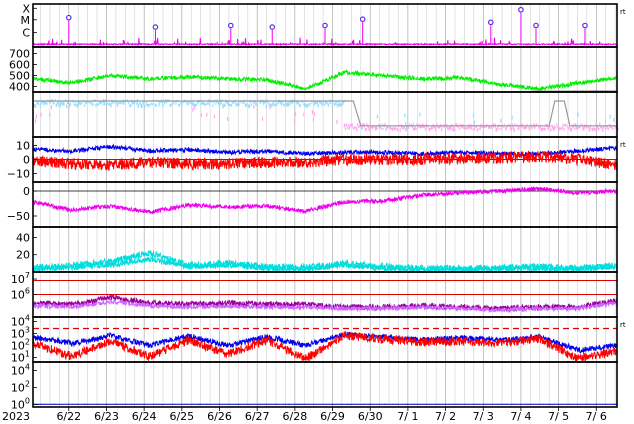  What do you see at coordinates (19, 54) in the screenshot?
I see `y-tick-label: 700` at bounding box center [19, 54].